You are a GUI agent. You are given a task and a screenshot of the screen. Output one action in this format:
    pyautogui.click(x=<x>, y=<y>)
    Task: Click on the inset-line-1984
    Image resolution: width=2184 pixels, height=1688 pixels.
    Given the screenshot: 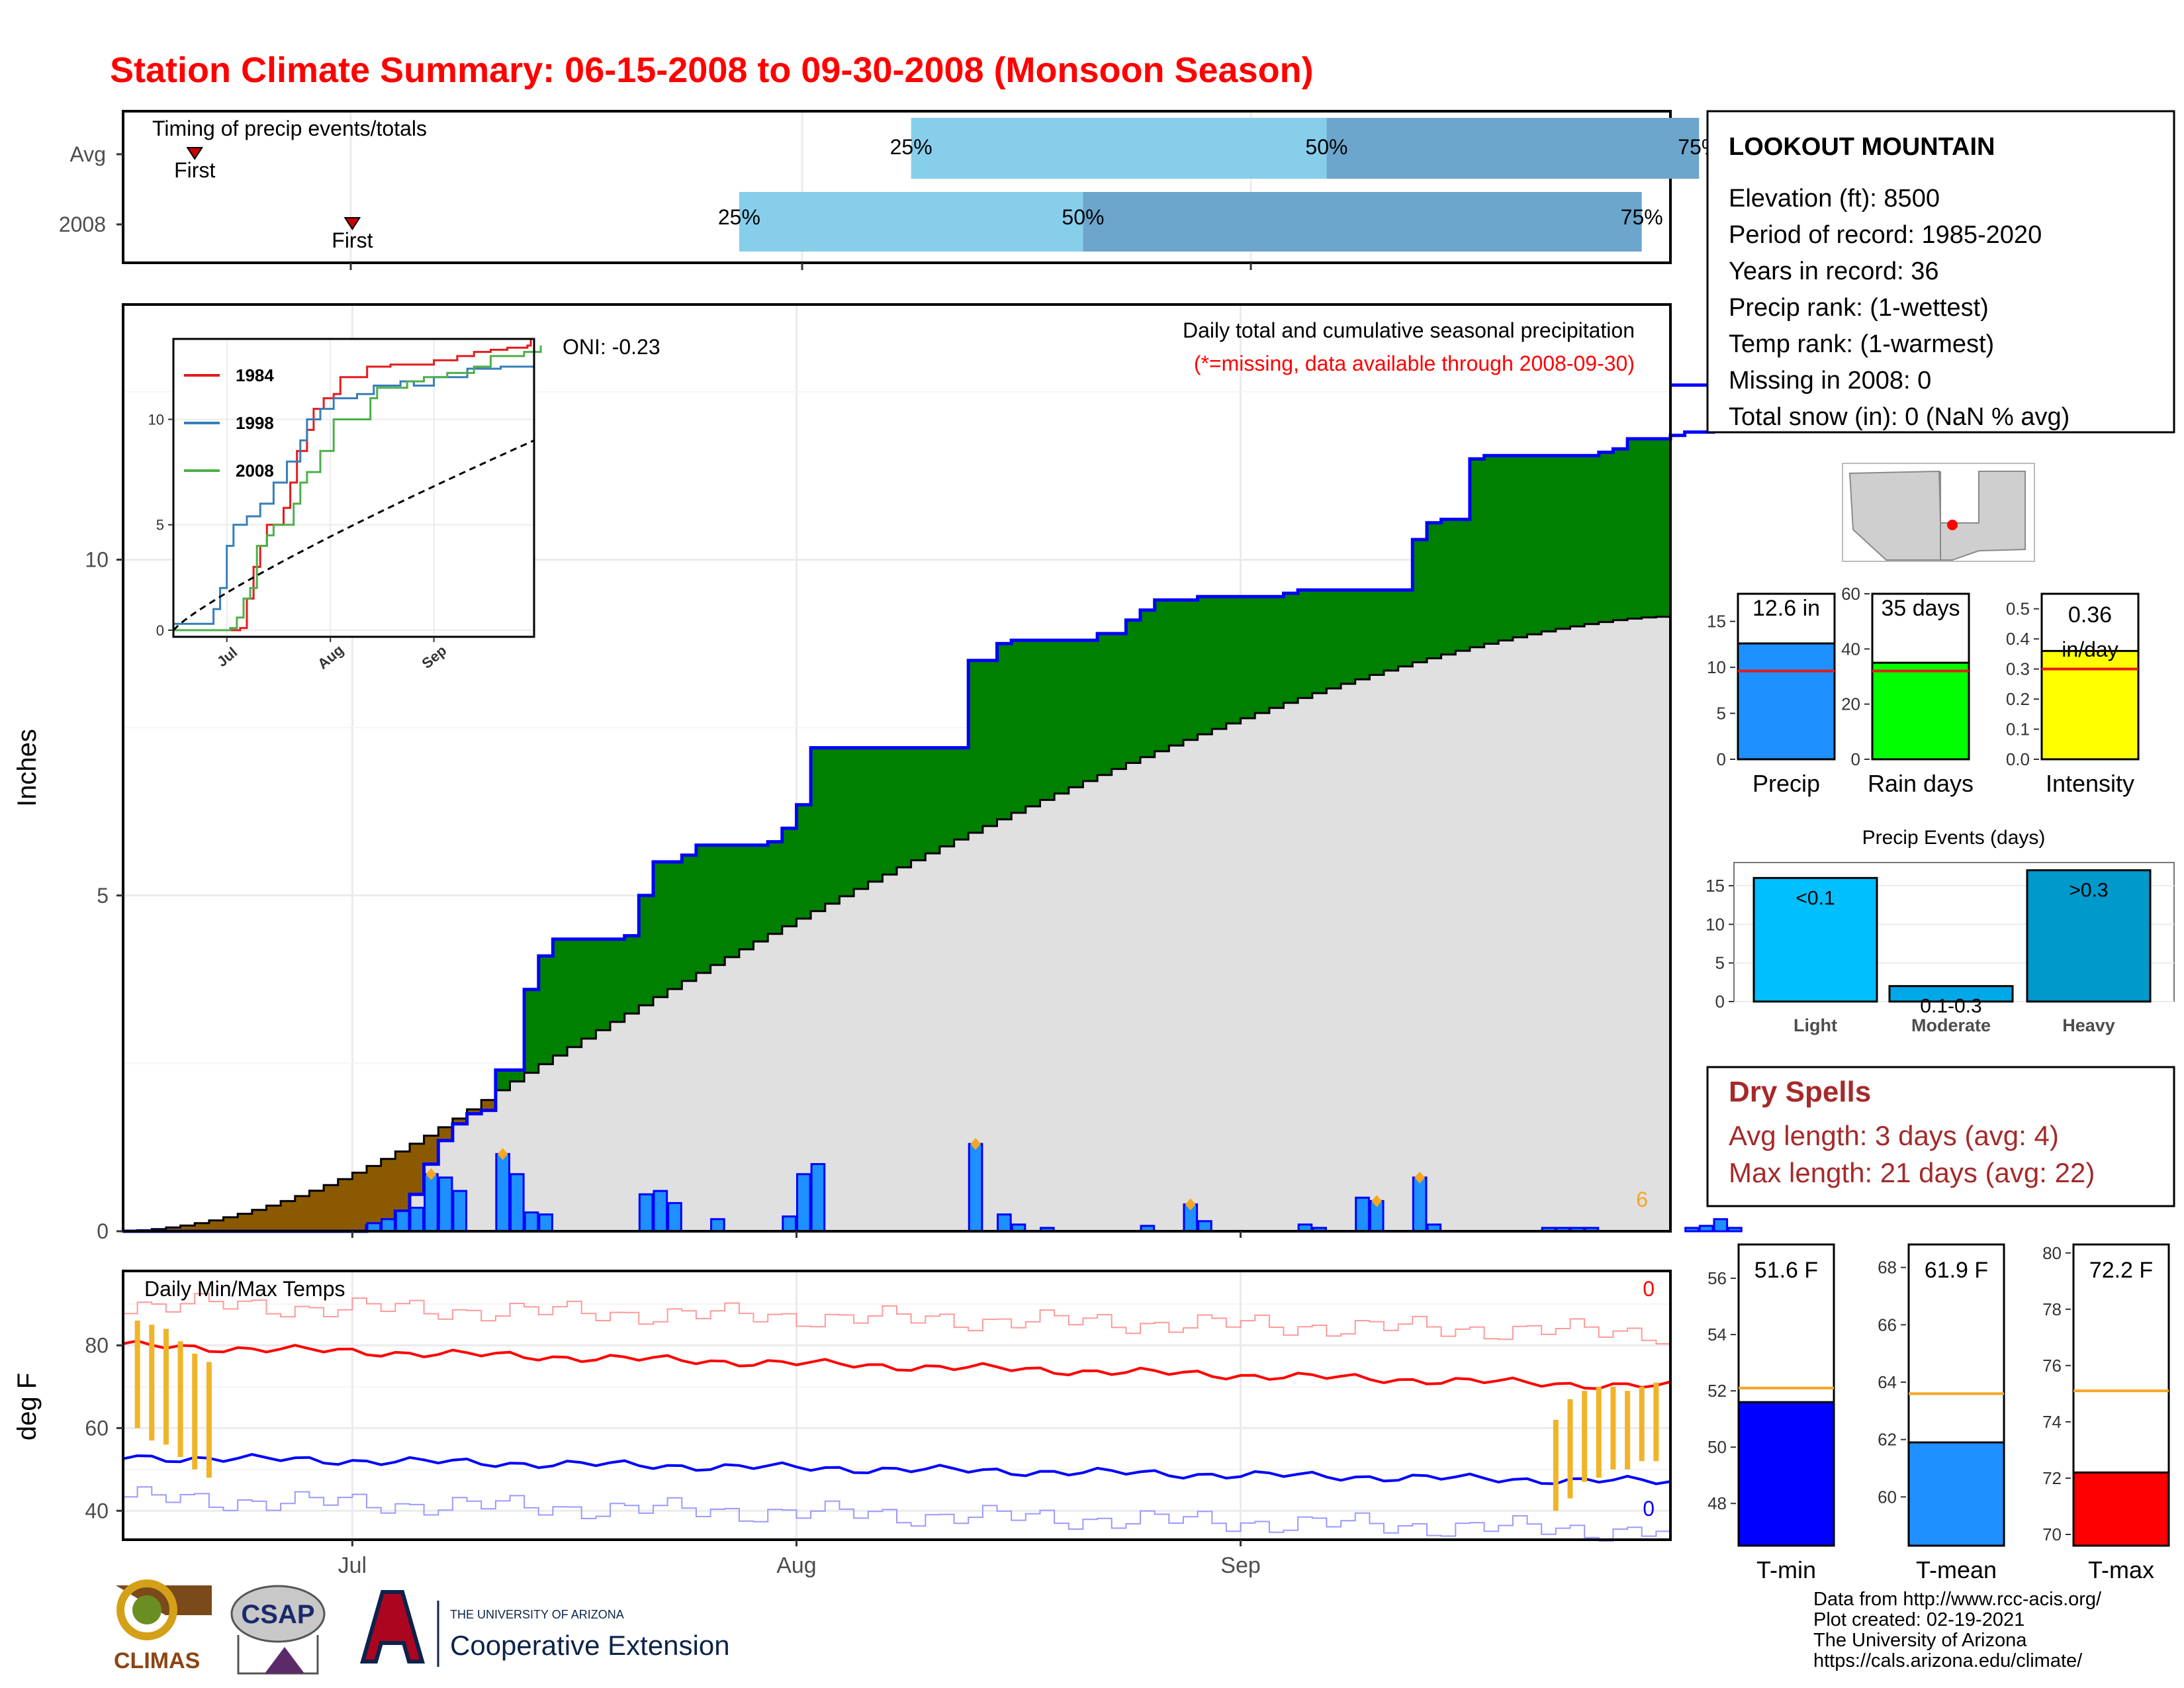 What is the action you would take?
    pyautogui.click(x=353, y=485)
    